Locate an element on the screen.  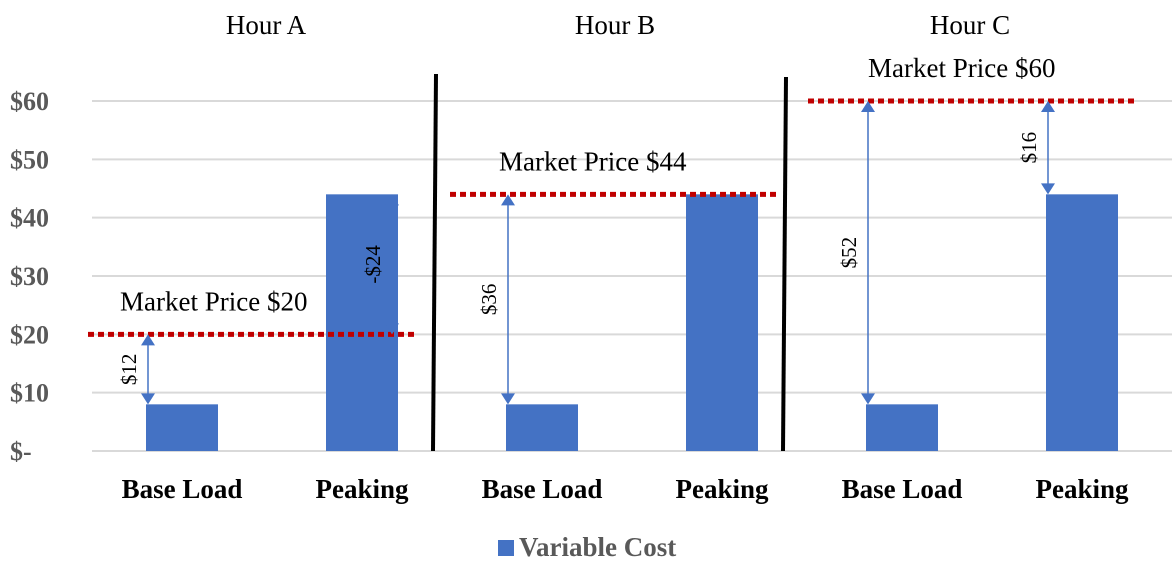
market-price-label: Market Price $44 is located at coordinates (593, 161).